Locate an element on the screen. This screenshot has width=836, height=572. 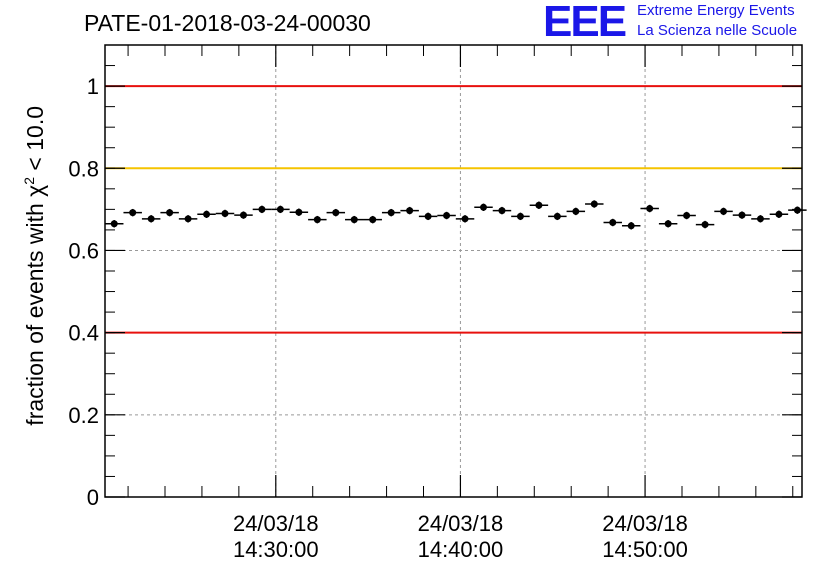
chart-title: PATE-01-2018-03-24-00030 is located at coordinates (227, 23).